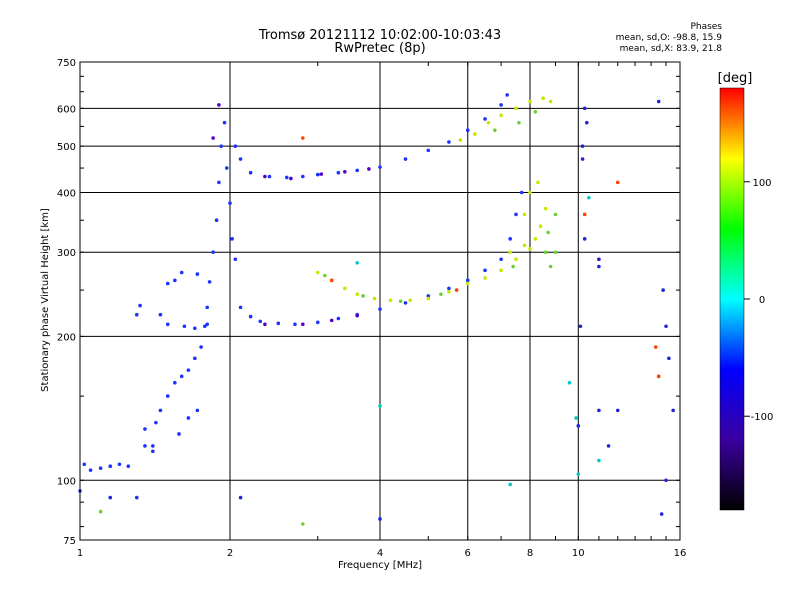 The width and height of the screenshot is (800, 600). I want to click on phases-title: Phases, so click(706, 27).